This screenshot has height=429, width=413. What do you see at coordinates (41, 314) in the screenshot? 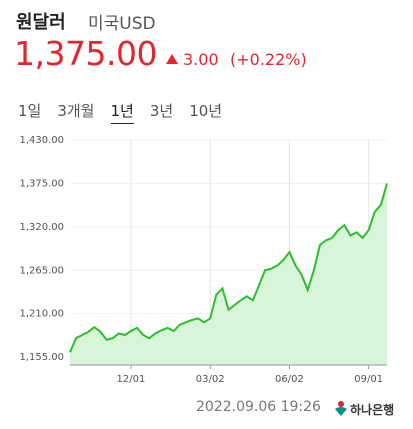
I see `y-tick-label: 1,210.00` at bounding box center [41, 314].